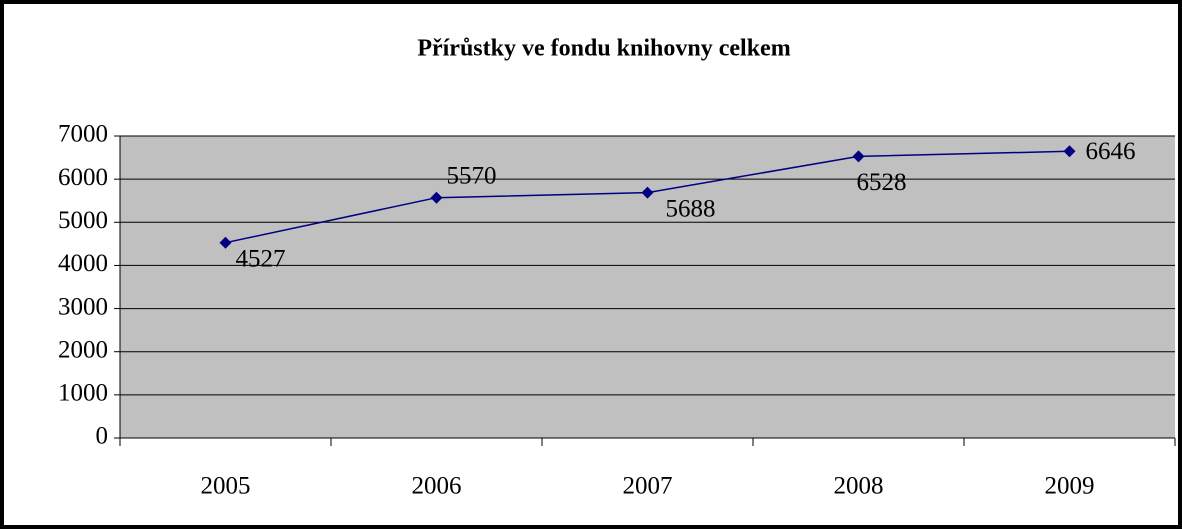  I want to click on chart-title: Přírůstky ve fondu knihovny celkem, so click(603, 49).